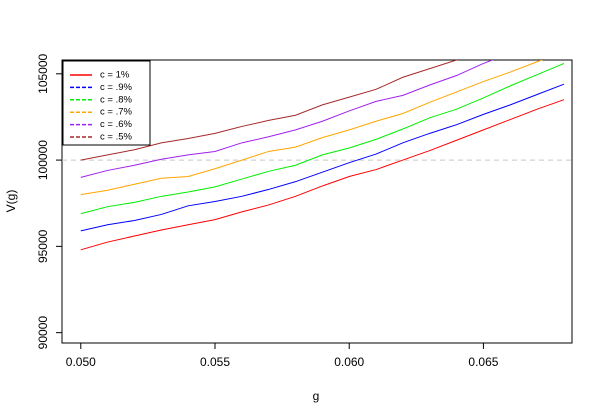 This screenshot has width=604, height=419. What do you see at coordinates (215, 362) in the screenshot?
I see `x-tick-label: 0.055` at bounding box center [215, 362].